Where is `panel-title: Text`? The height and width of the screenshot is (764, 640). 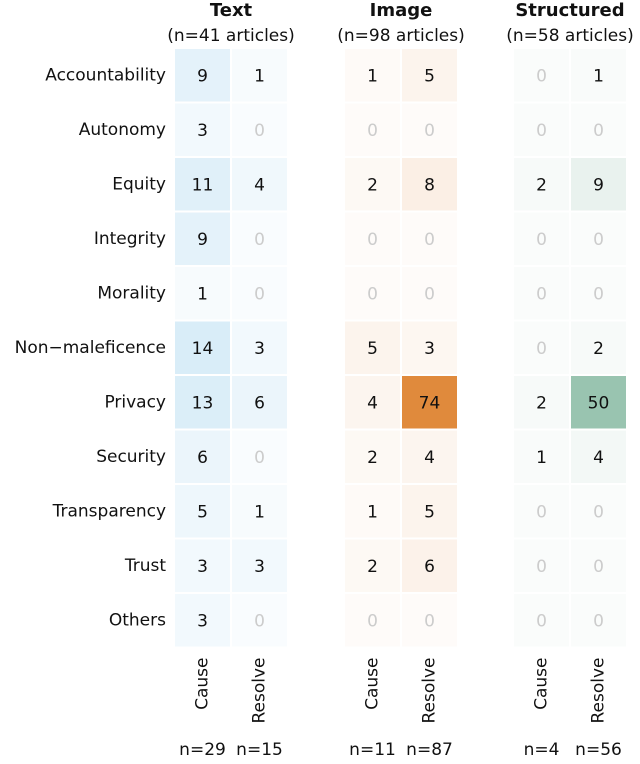 panel-title: Text is located at coordinates (231, 10).